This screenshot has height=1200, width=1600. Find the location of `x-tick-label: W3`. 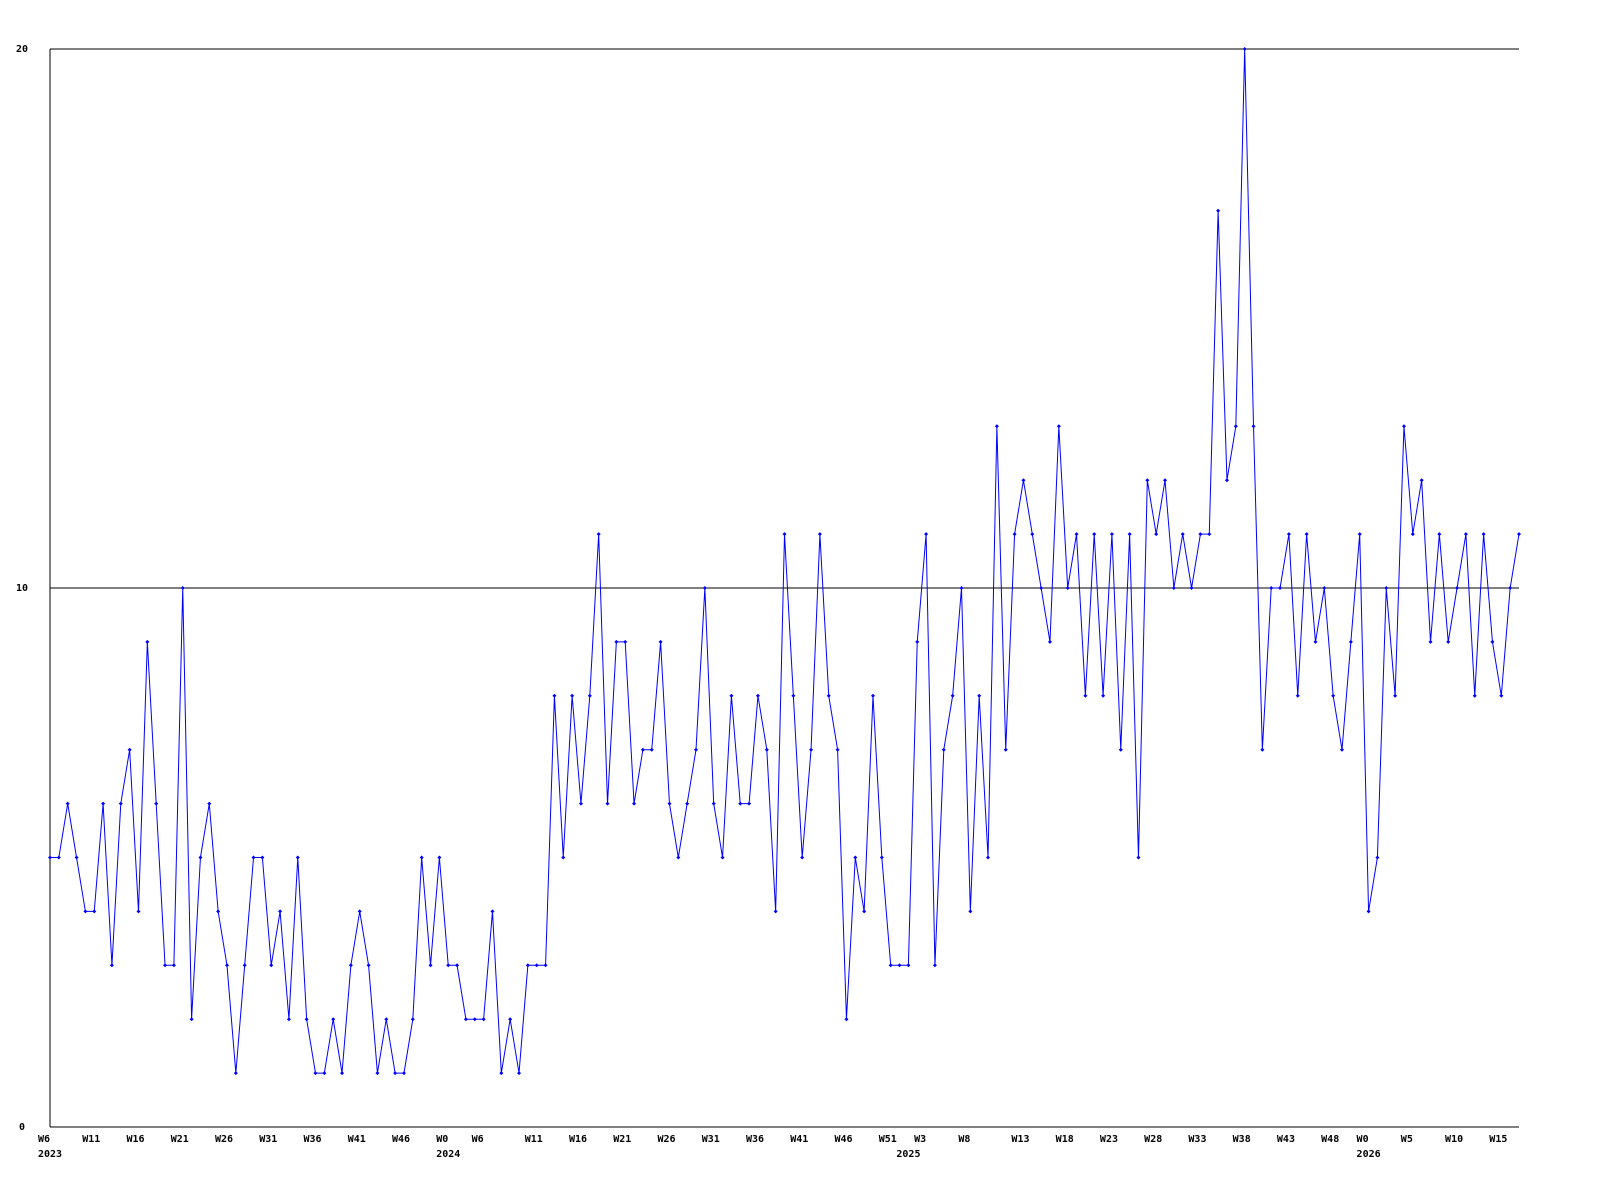

x-tick-label: W3 is located at coordinates (920, 1139).